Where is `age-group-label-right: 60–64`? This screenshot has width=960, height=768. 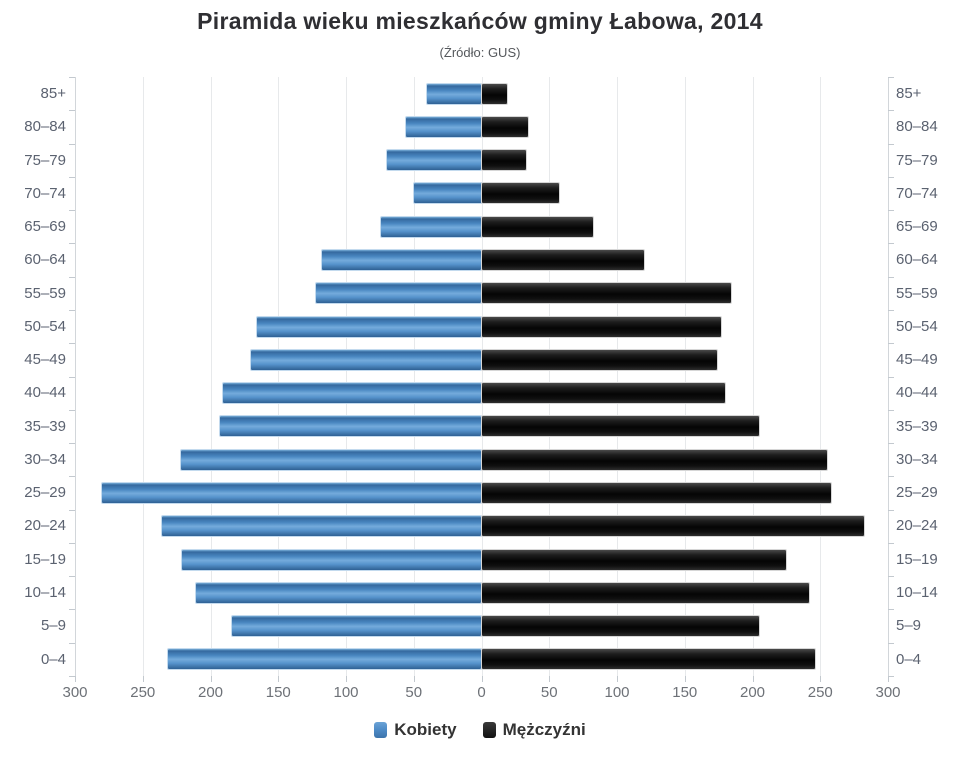 age-group-label-right: 60–64 is located at coordinates (917, 260).